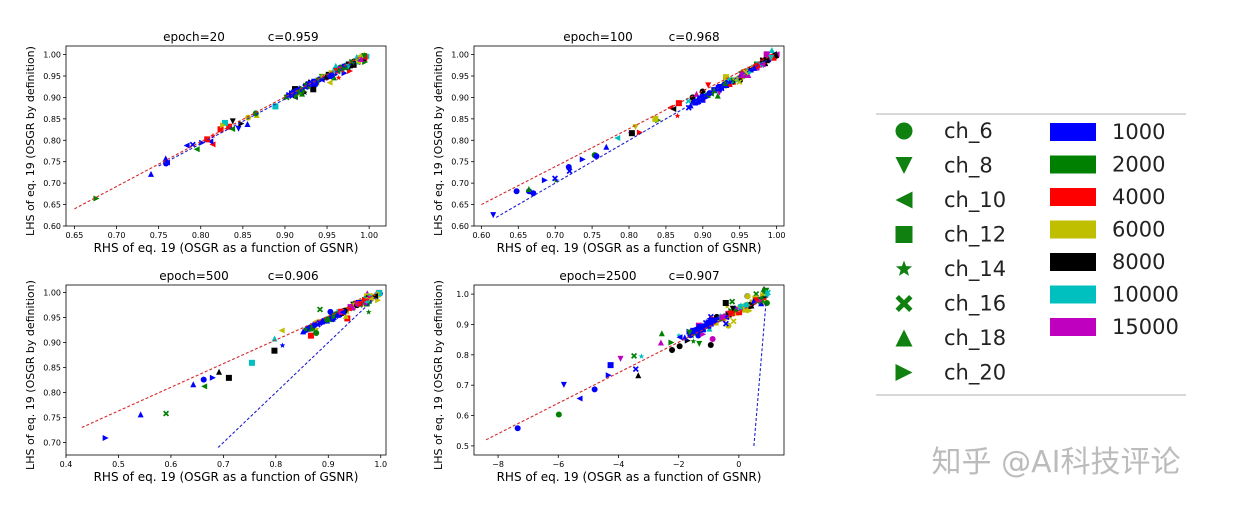 The image size is (1237, 511). Describe the element at coordinates (904, 372) in the screenshot. I see `legend-marker-ch-20-icon` at that location.